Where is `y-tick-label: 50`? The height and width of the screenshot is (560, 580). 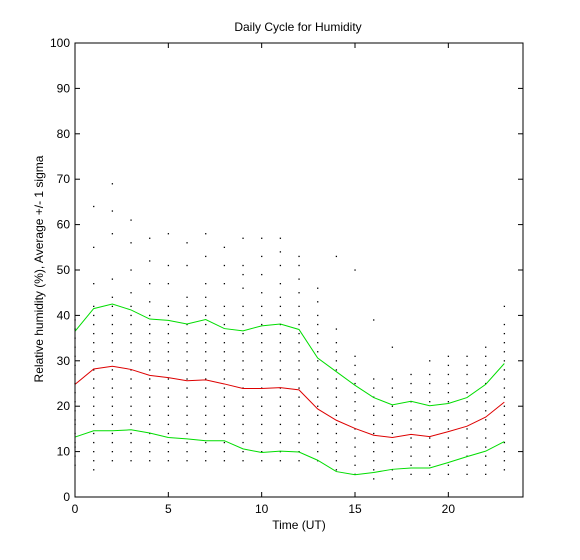
y-tick-label: 50 is located at coordinates (64, 270).